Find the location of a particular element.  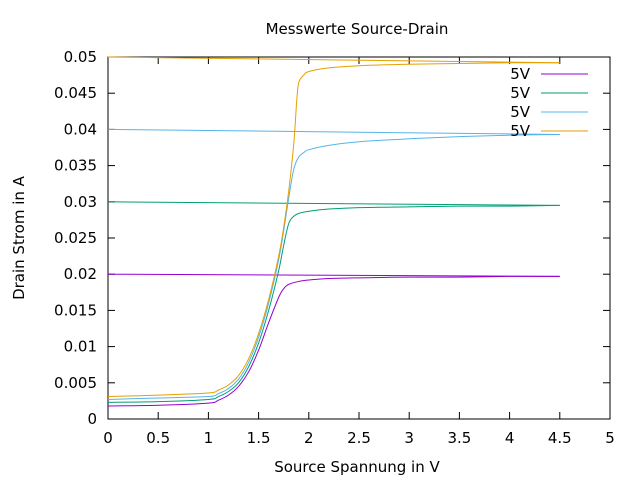

x-tick-label: 0 is located at coordinates (108, 438).